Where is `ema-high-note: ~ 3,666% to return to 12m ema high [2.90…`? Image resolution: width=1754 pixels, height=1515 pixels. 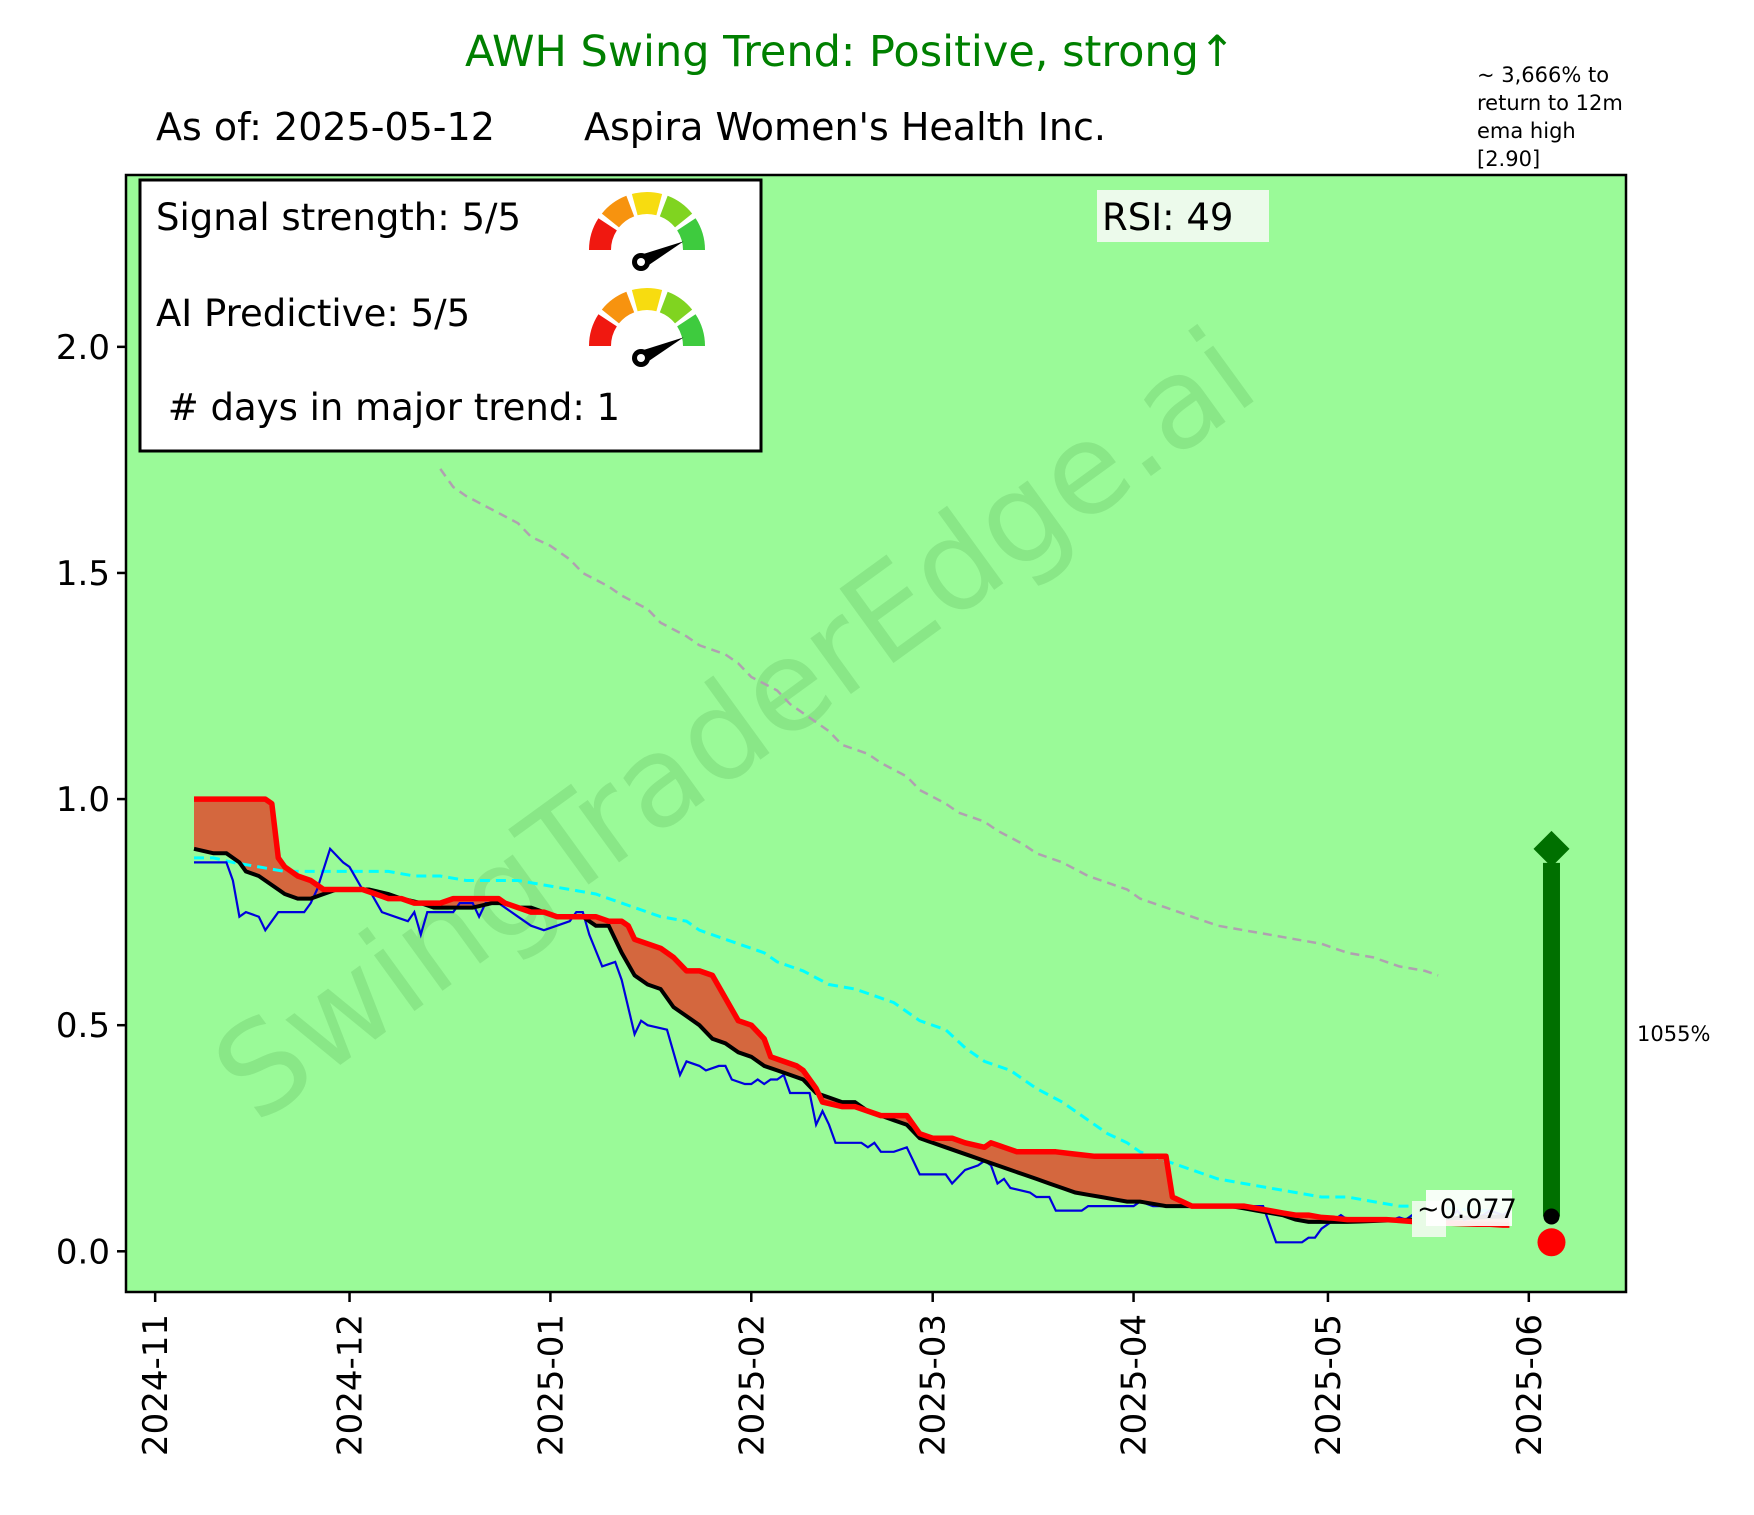
ema-high-note: ~ 3,666% to return to 12m ema high [2.90… is located at coordinates (1550, 117).